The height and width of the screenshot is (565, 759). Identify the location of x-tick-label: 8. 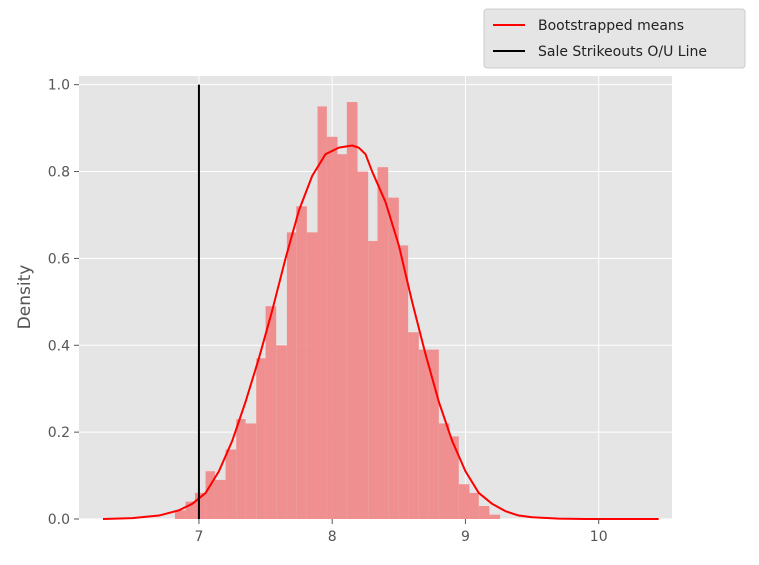
(332, 537).